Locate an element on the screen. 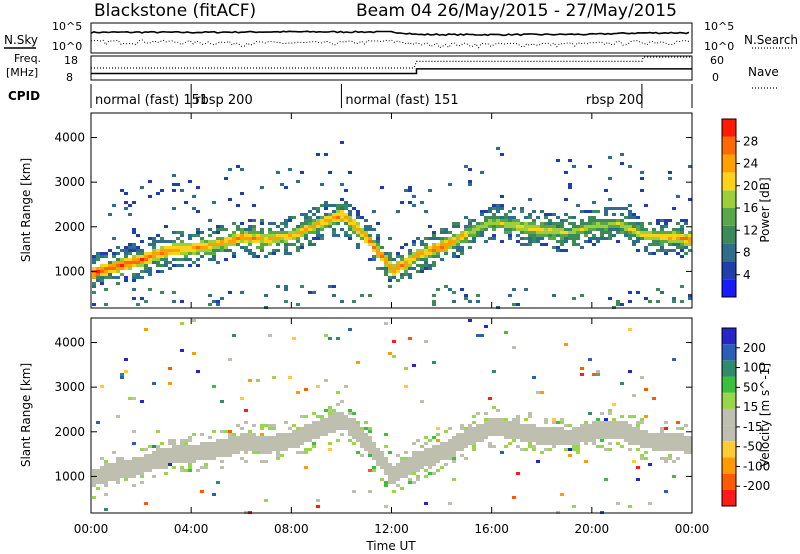 The image size is (800, 554). velocity-colorbar-segment is located at coordinates (729, 384).